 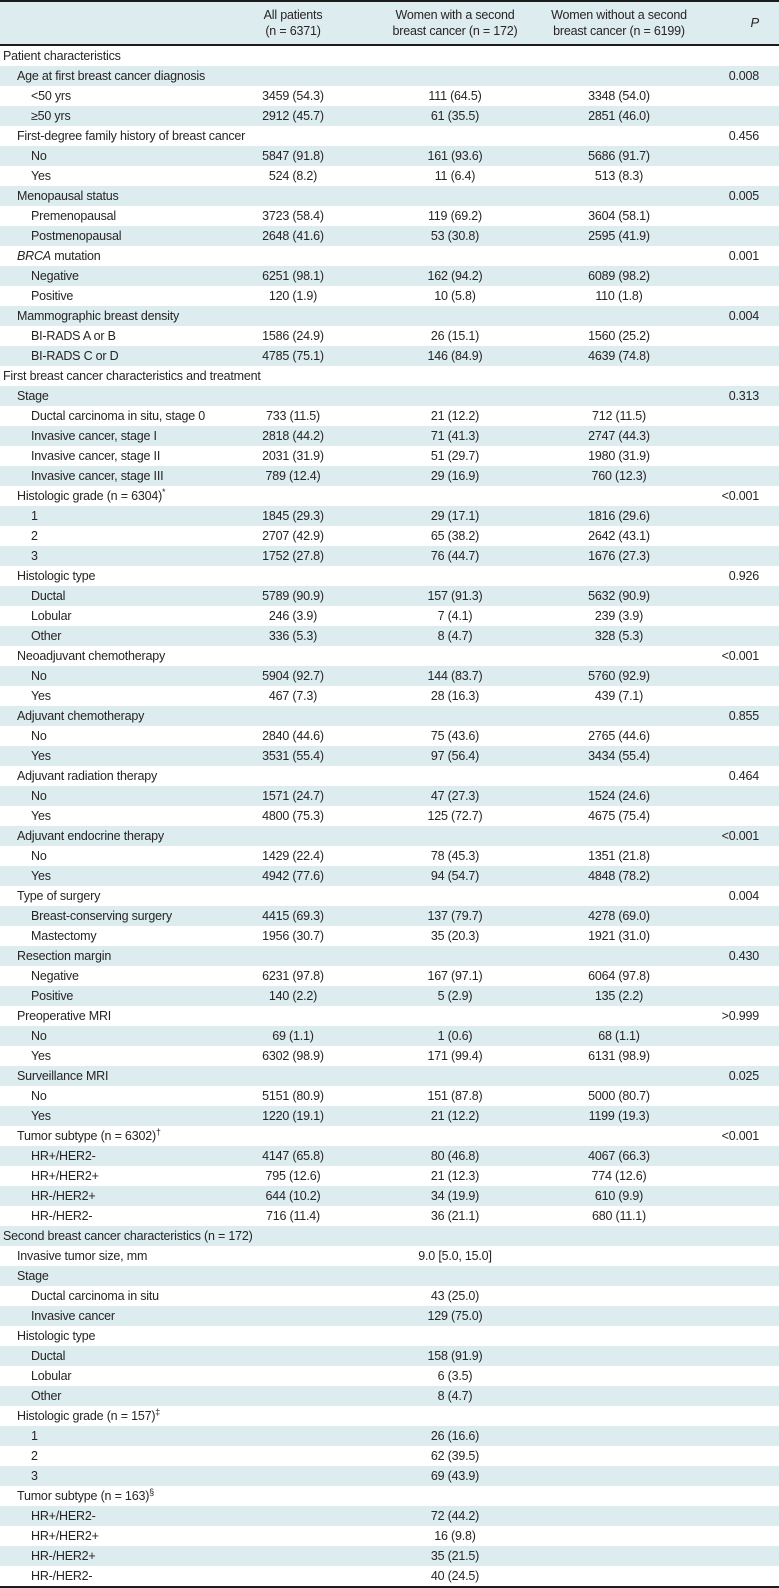 What do you see at coordinates (455, 1576) in the screenshot?
I see `cell-with-second-cancer: 40 (24.5)` at bounding box center [455, 1576].